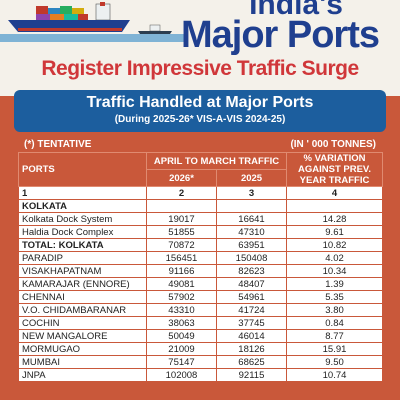 The height and width of the screenshot is (400, 400). I want to click on variation-cell: 5.35, so click(335, 297).